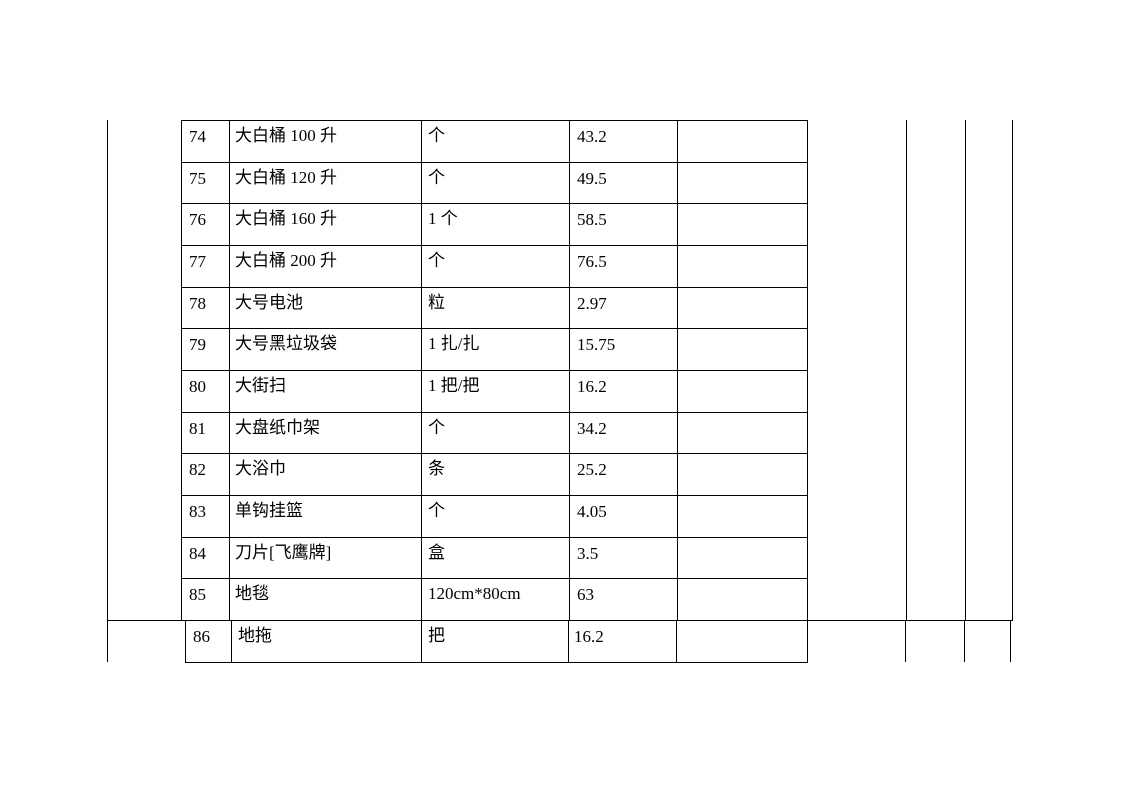  Describe the element at coordinates (197, 469) in the screenshot. I see `row-number: 82` at that location.